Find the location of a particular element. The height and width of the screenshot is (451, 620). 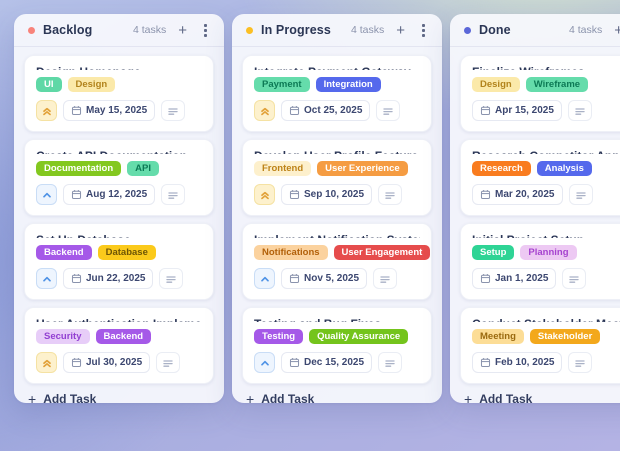

task-tag: Stakeholder is located at coordinates (565, 336).